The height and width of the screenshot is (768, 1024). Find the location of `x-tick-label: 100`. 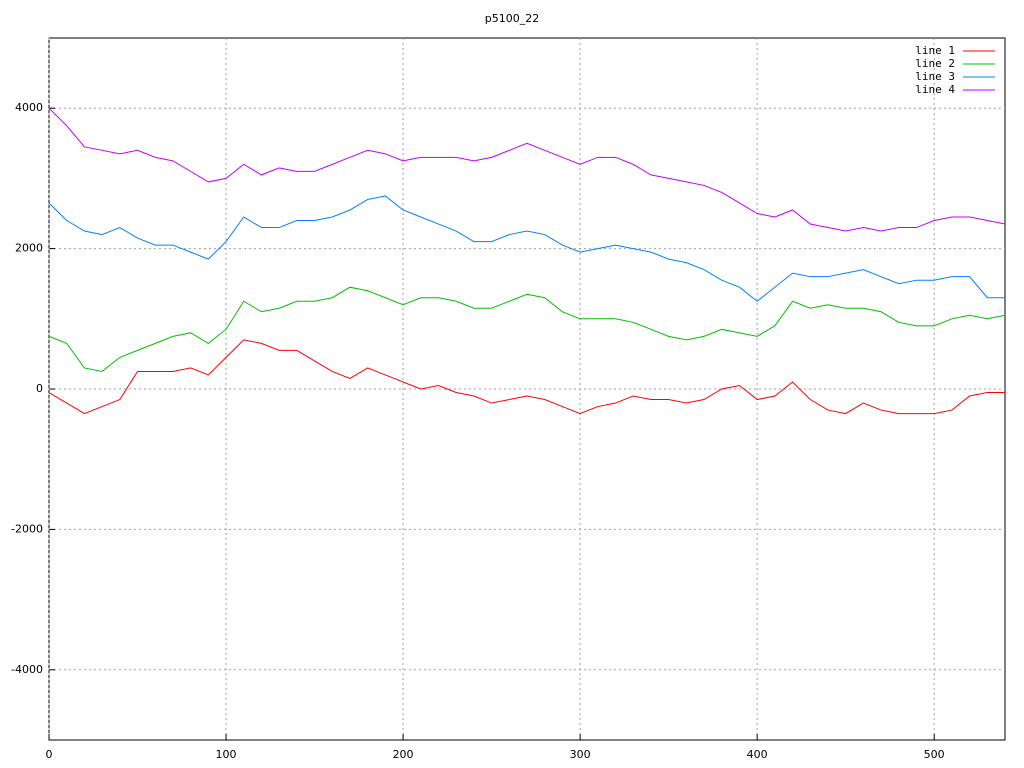

x-tick-label: 100 is located at coordinates (226, 754).